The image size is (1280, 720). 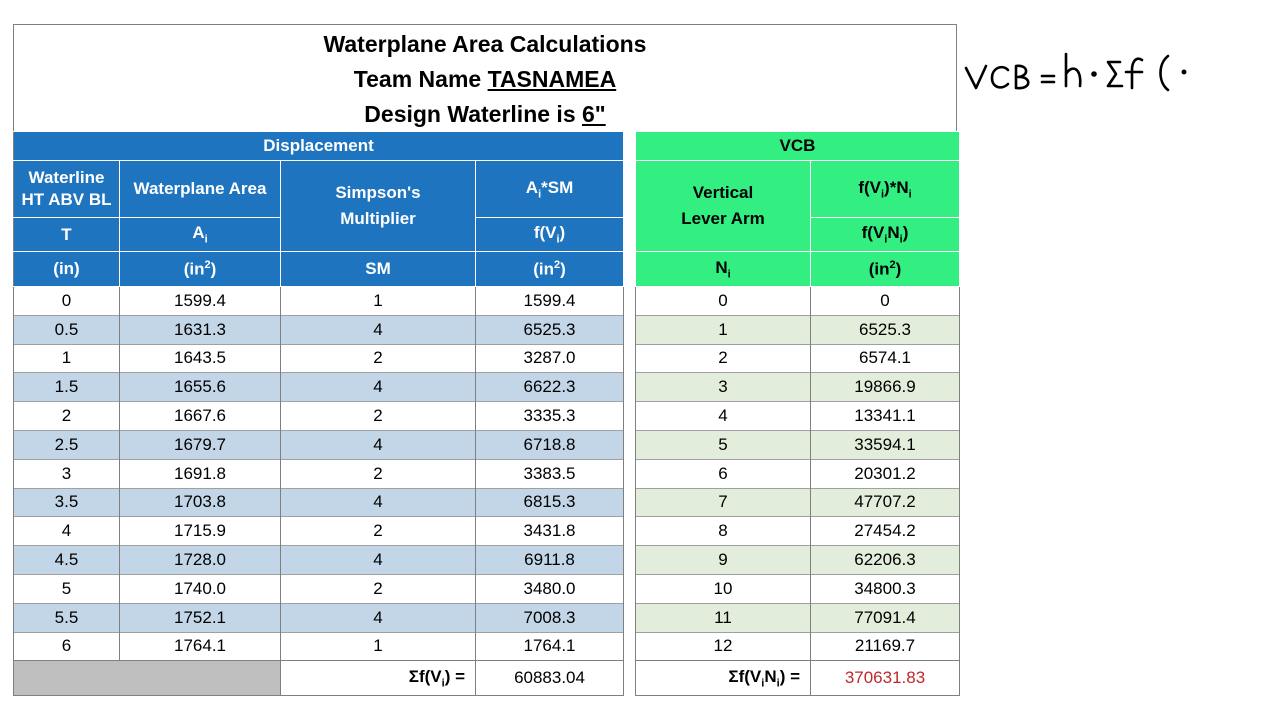 What do you see at coordinates (885, 617) in the screenshot?
I see `cell-fvini: 77091.4` at bounding box center [885, 617].